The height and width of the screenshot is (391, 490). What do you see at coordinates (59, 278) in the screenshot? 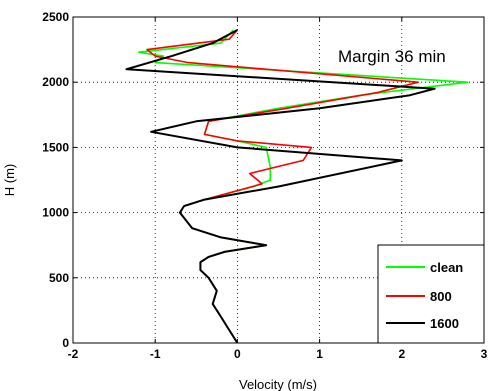
I see `y-tick-label: 500` at bounding box center [59, 278].